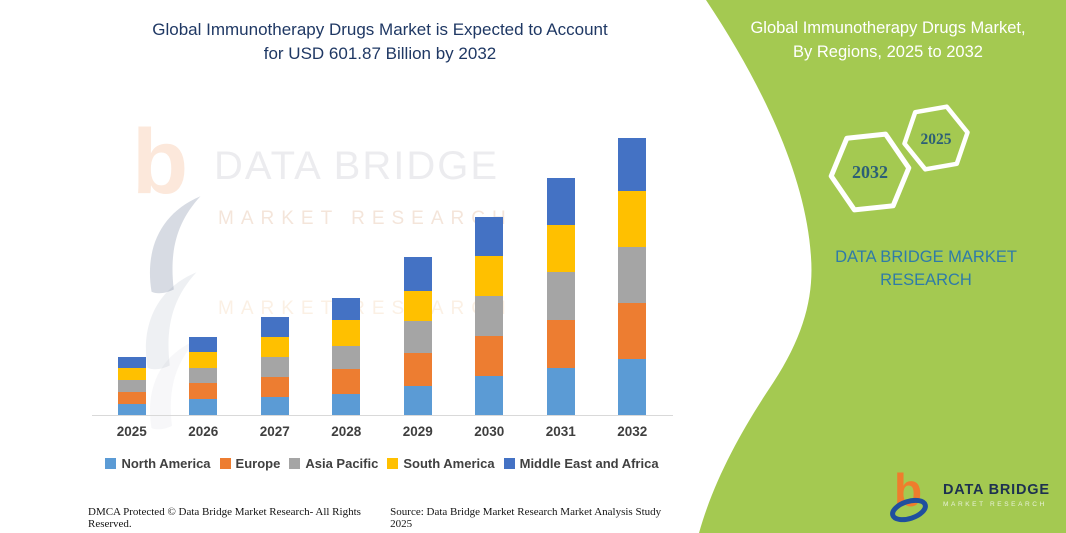  I want to click on side-panel-title-line2: By Regions, 2025 to 2032, so click(888, 52).